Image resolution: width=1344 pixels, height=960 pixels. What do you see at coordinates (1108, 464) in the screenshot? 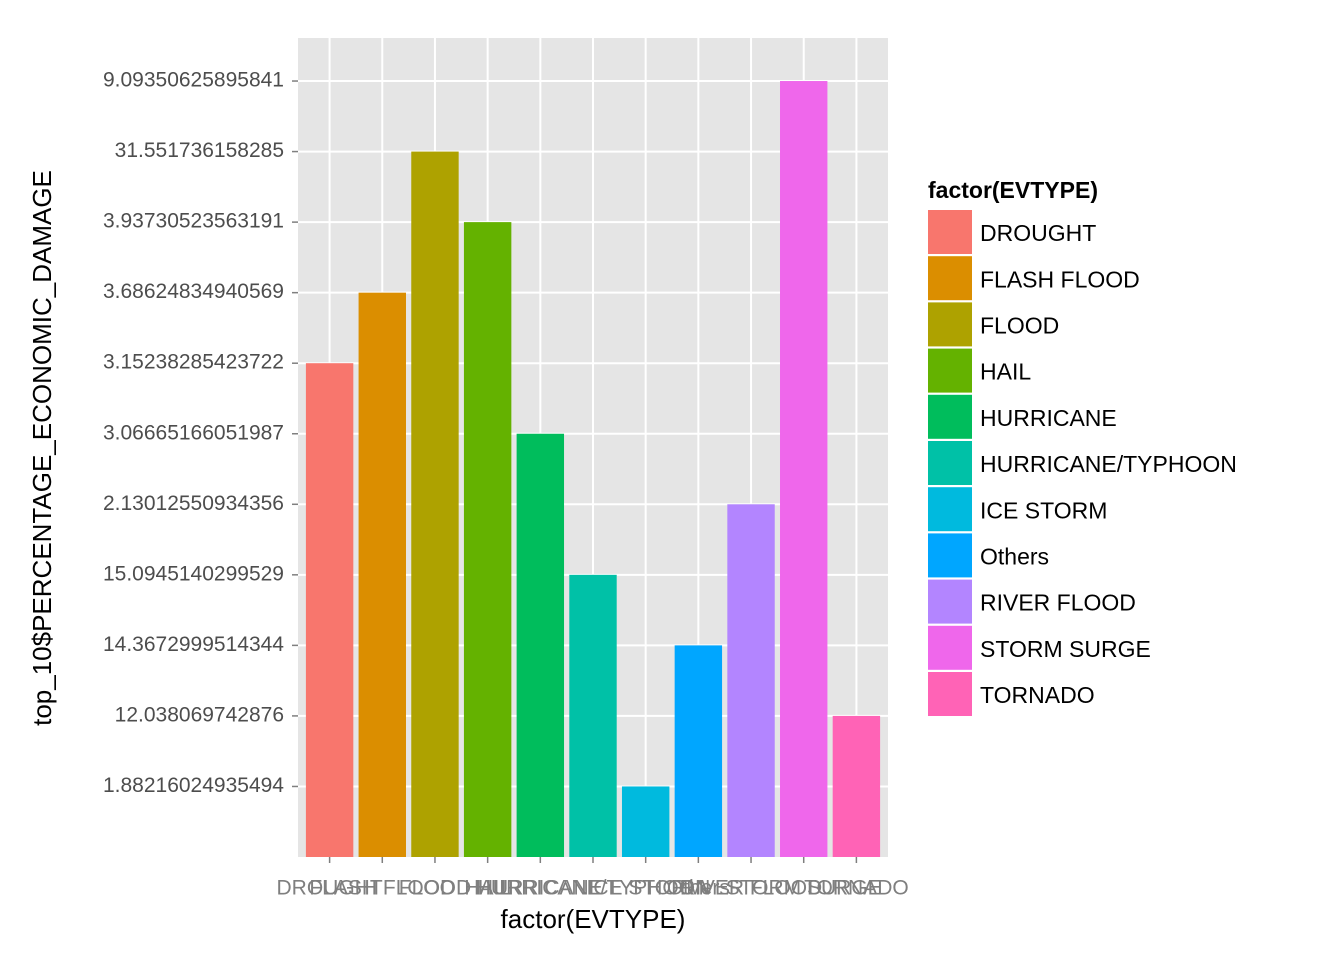
I see `legend-label: HURRICANE/TYPHOON` at bounding box center [1108, 464].